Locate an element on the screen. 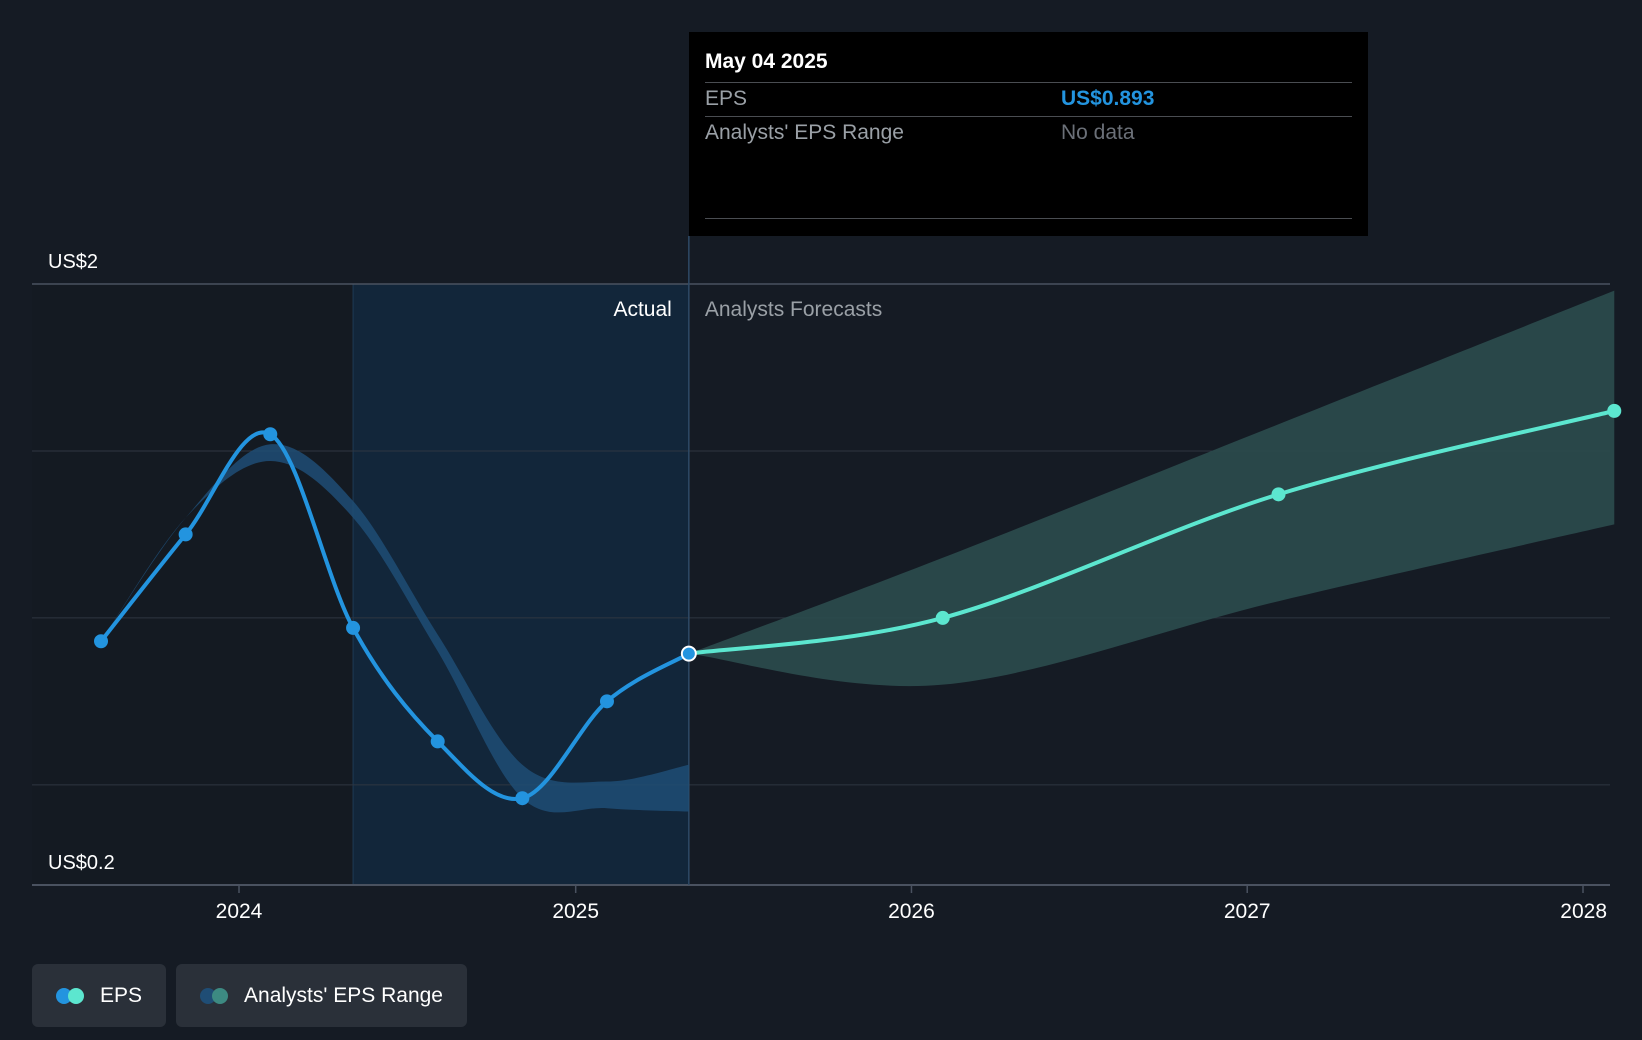 This screenshot has width=1642, height=1040. eps-actual-line is located at coordinates (395, 616).